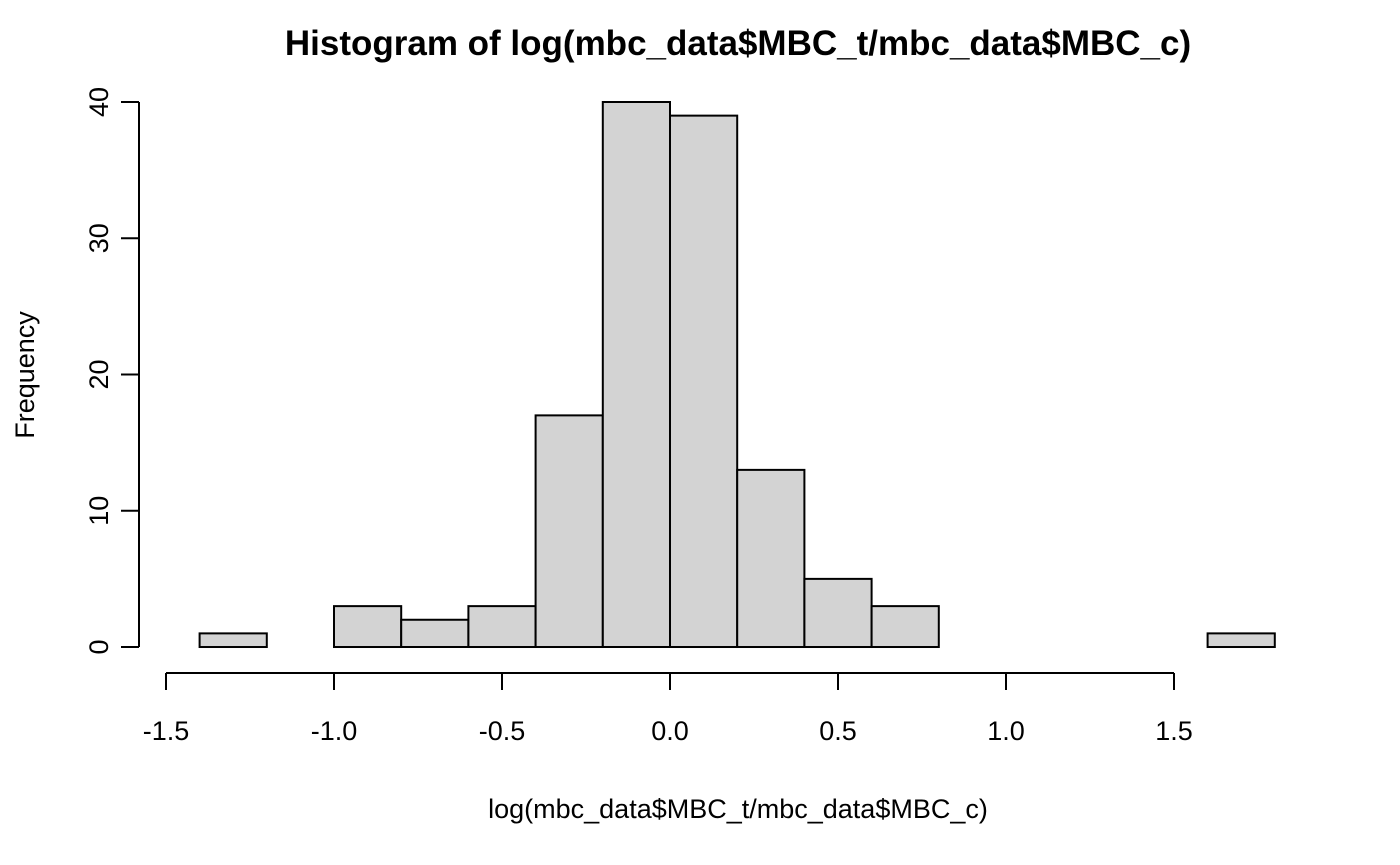 Image resolution: width=1400 pixels, height=865 pixels. Describe the element at coordinates (25, 375) in the screenshot. I see `y-axis-label: Frequency` at that location.